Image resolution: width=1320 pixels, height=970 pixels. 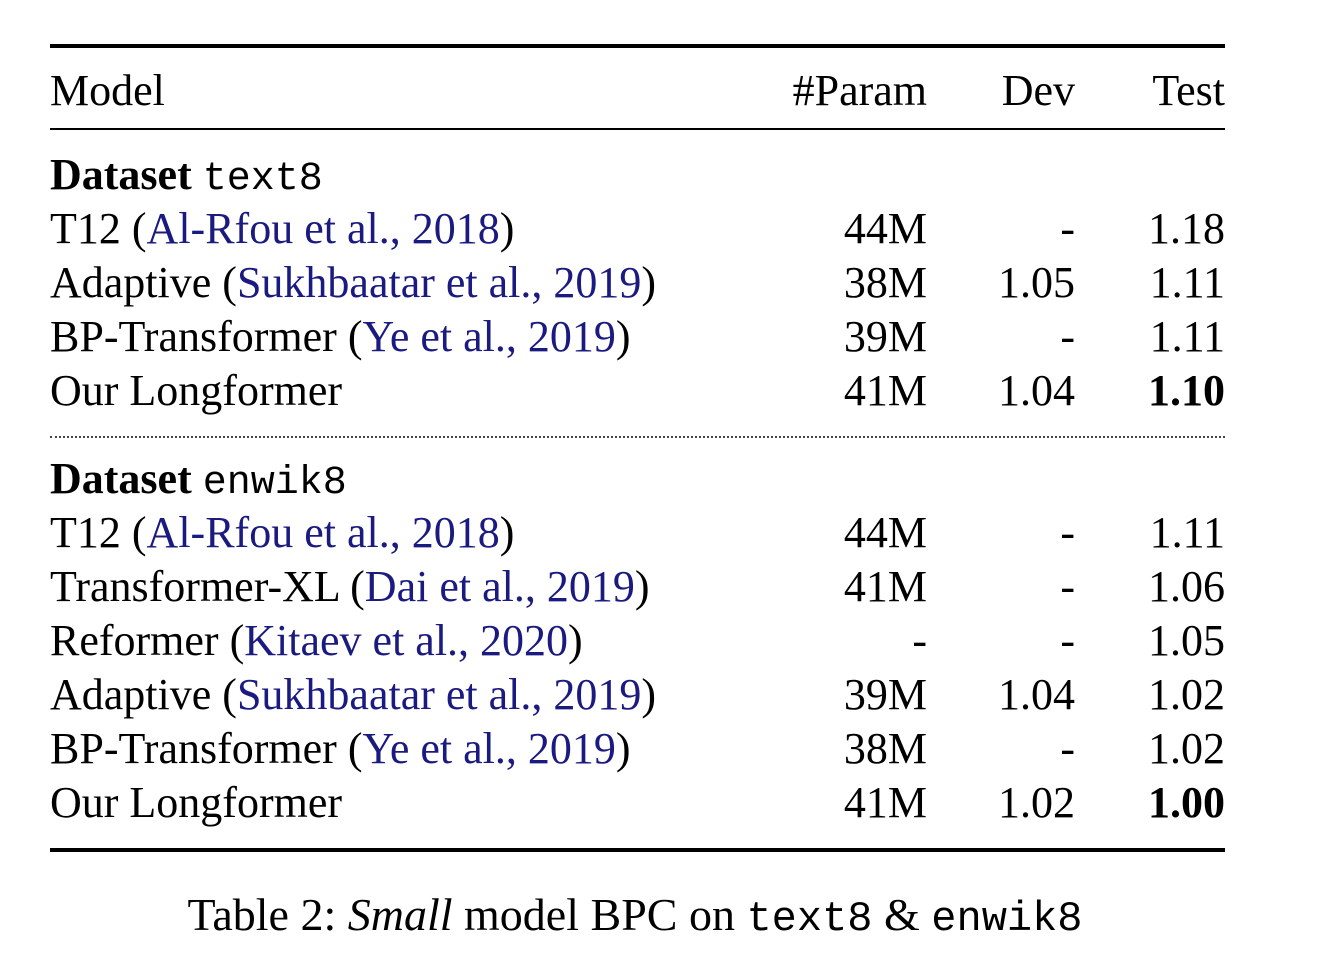 What do you see at coordinates (1007, 919) in the screenshot?
I see `caption-dataset-enwik8: enwik8` at bounding box center [1007, 919].